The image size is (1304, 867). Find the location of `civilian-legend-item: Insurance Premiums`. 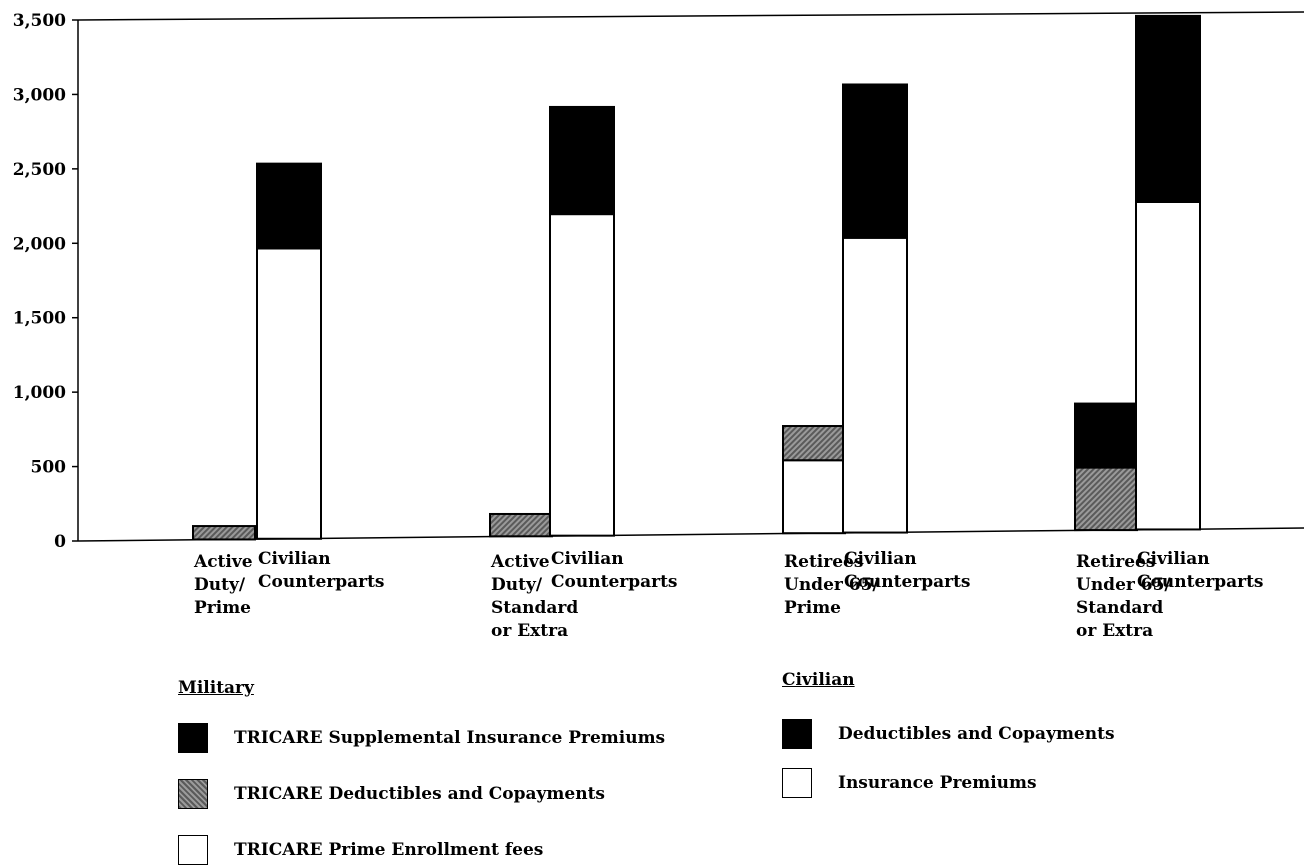

civilian-legend-item: Insurance Premiums is located at coordinates (909, 783).